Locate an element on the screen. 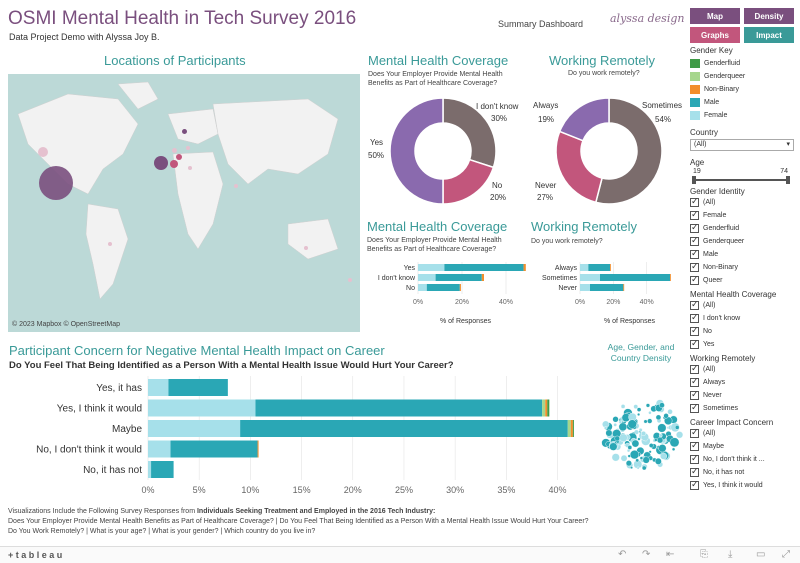 The width and height of the screenshot is (800, 563). map-bubble-canada is located at coordinates (43, 152).